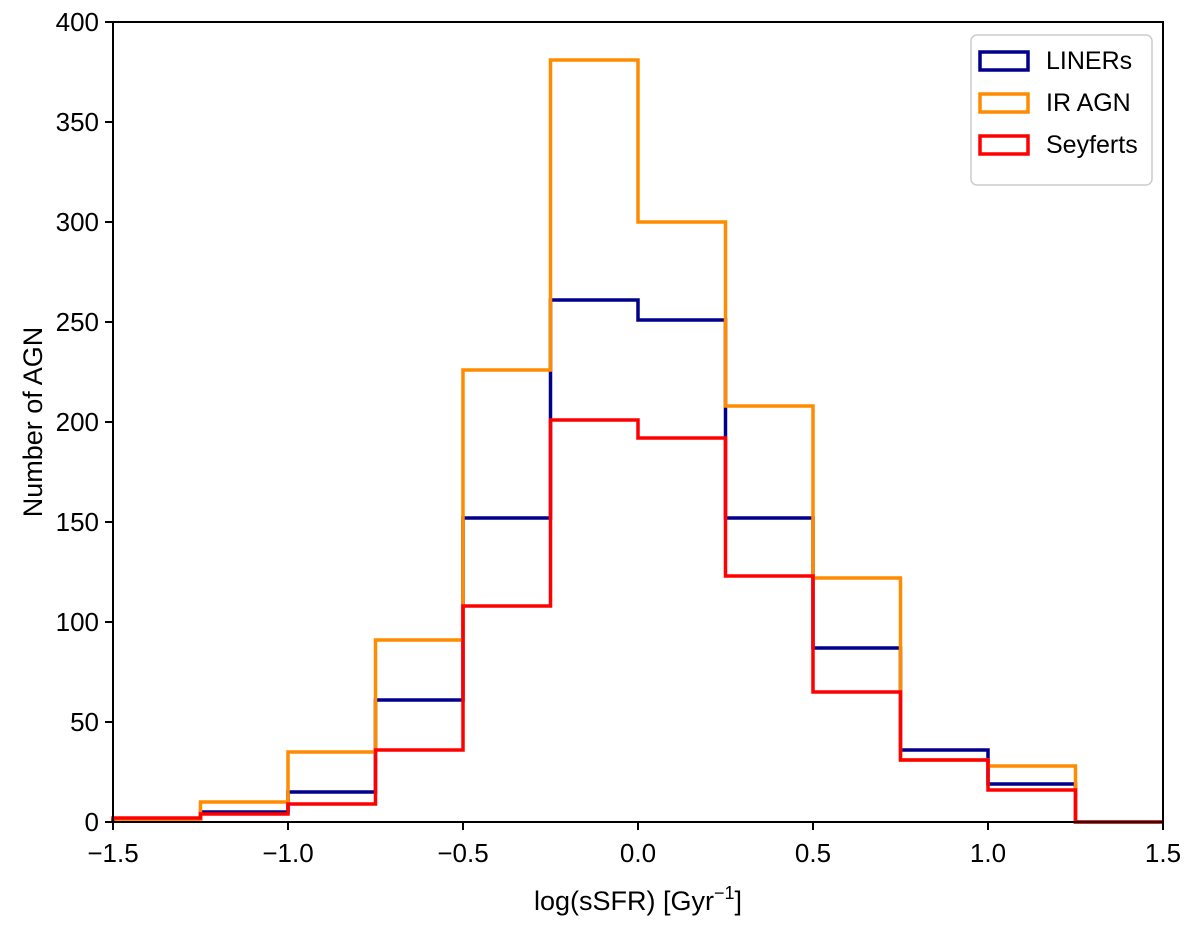 The width and height of the screenshot is (1200, 928). I want to click on y-tick-label: 200, so click(77, 422).